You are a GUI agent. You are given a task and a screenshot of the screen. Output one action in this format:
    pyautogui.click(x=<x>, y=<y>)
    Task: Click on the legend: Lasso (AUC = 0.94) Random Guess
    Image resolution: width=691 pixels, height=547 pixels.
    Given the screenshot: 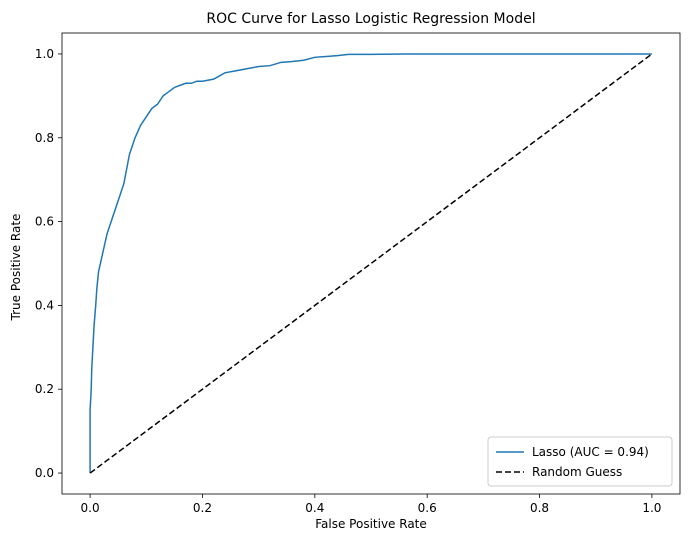 What is the action you would take?
    pyautogui.click(x=580, y=461)
    